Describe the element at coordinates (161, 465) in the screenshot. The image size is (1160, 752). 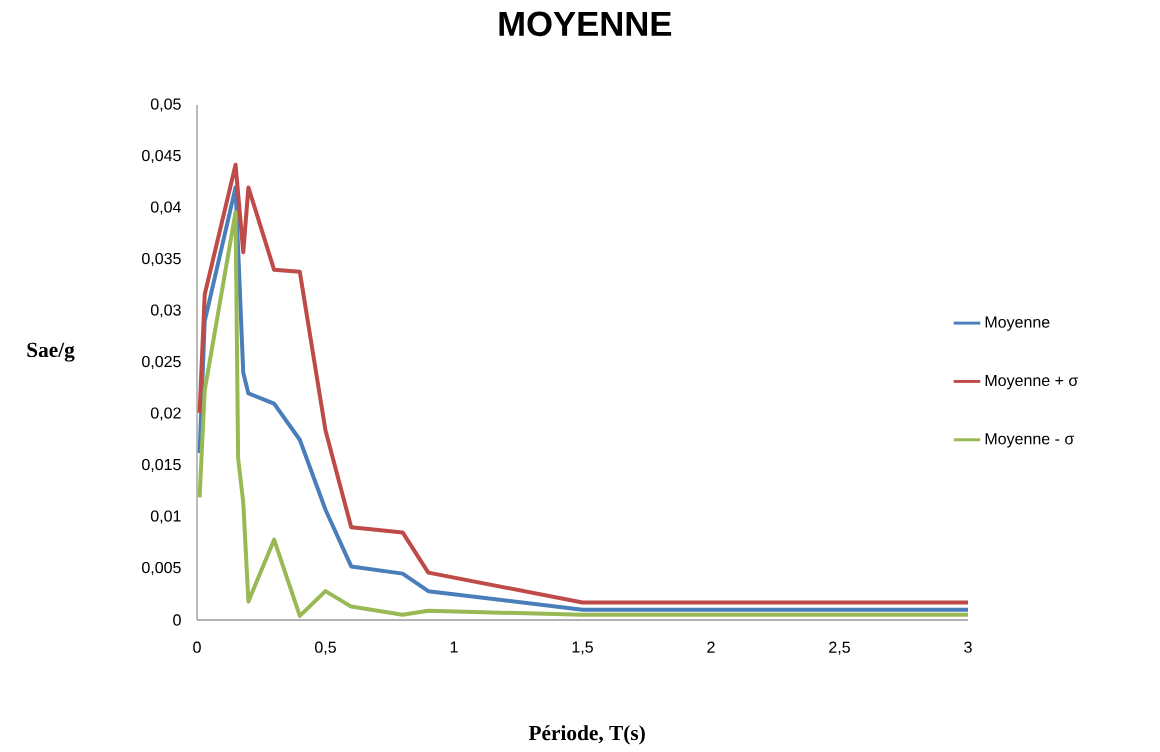
I see `y-tick-label: 0,015` at that location.